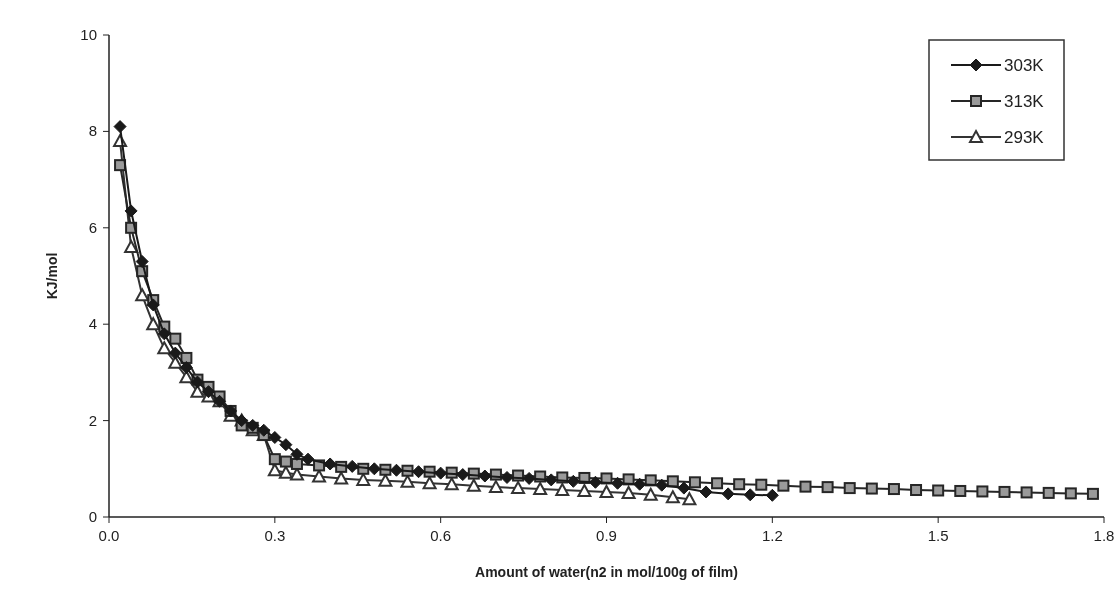 The height and width of the screenshot is (614, 1120). Describe the element at coordinates (92, 420) in the screenshot. I see `y-tick-label: 2` at that location.